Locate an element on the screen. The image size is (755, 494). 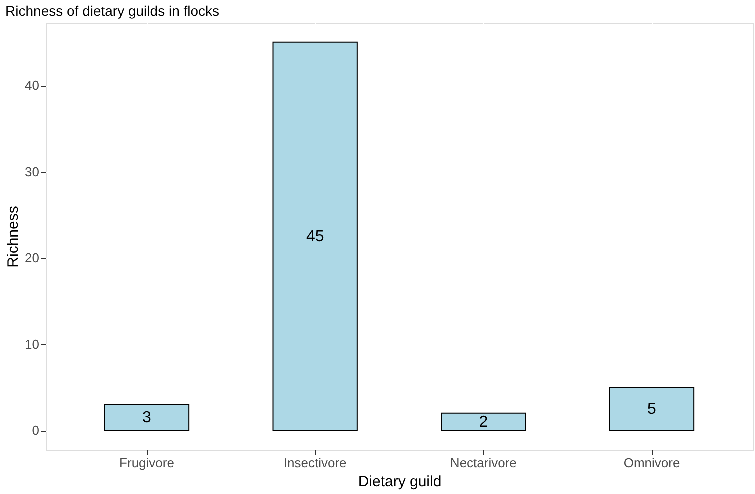
data-label: 45 is located at coordinates (315, 237).